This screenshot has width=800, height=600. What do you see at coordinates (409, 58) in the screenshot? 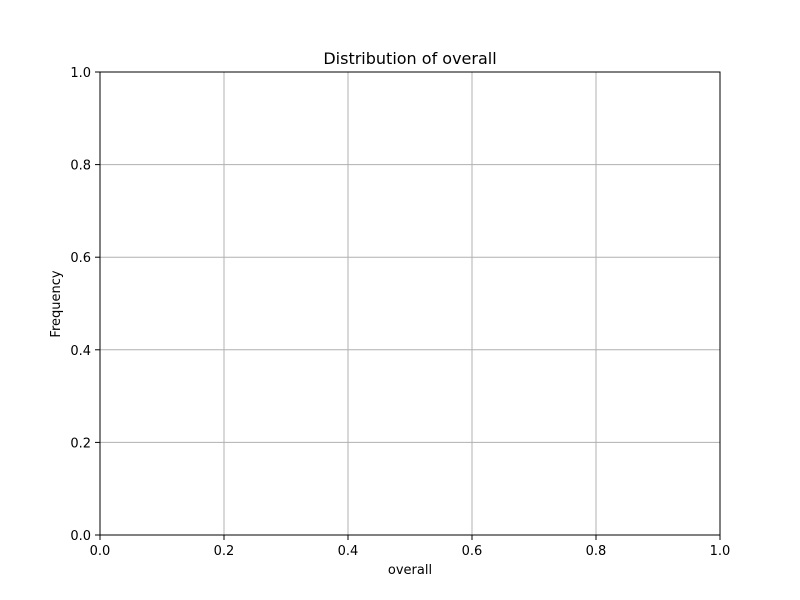
I see `chart-title: Distribution of overall` at bounding box center [409, 58].